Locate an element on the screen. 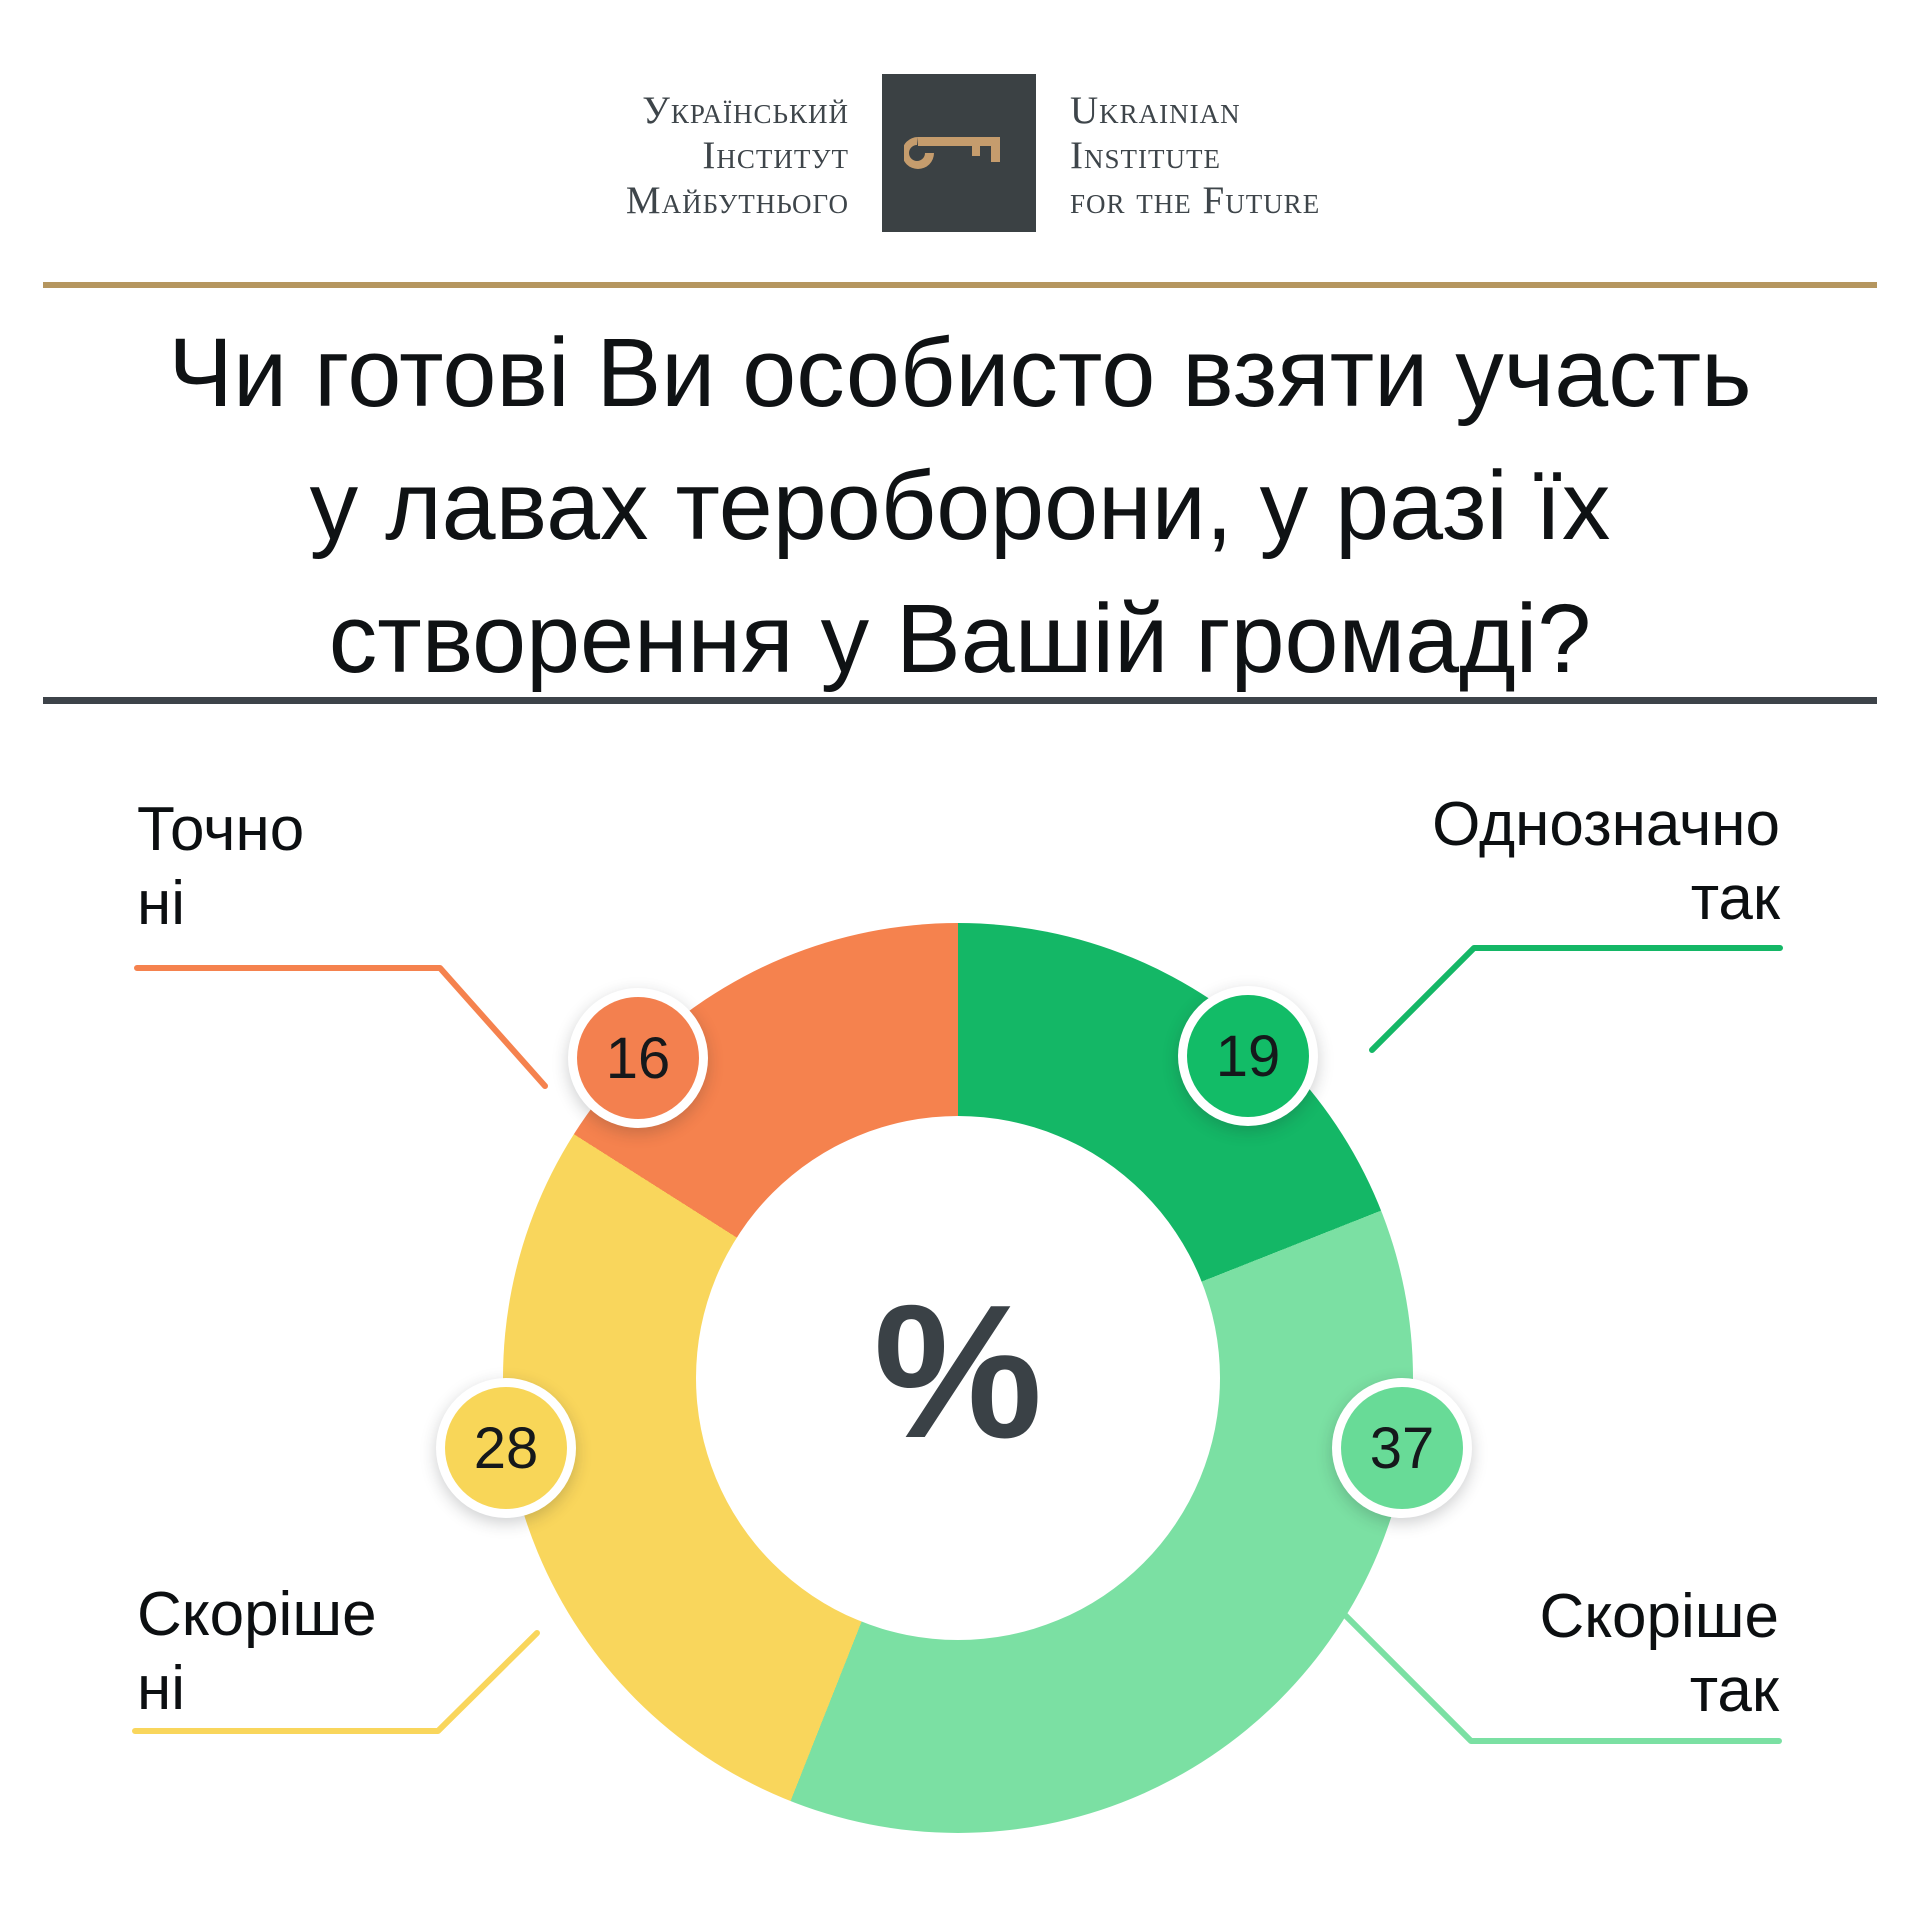 Image resolution: width=1920 pixels, height=1920 pixels. slice-label-odnoznachno-tak-line1: Однозначно is located at coordinates (1606, 824).